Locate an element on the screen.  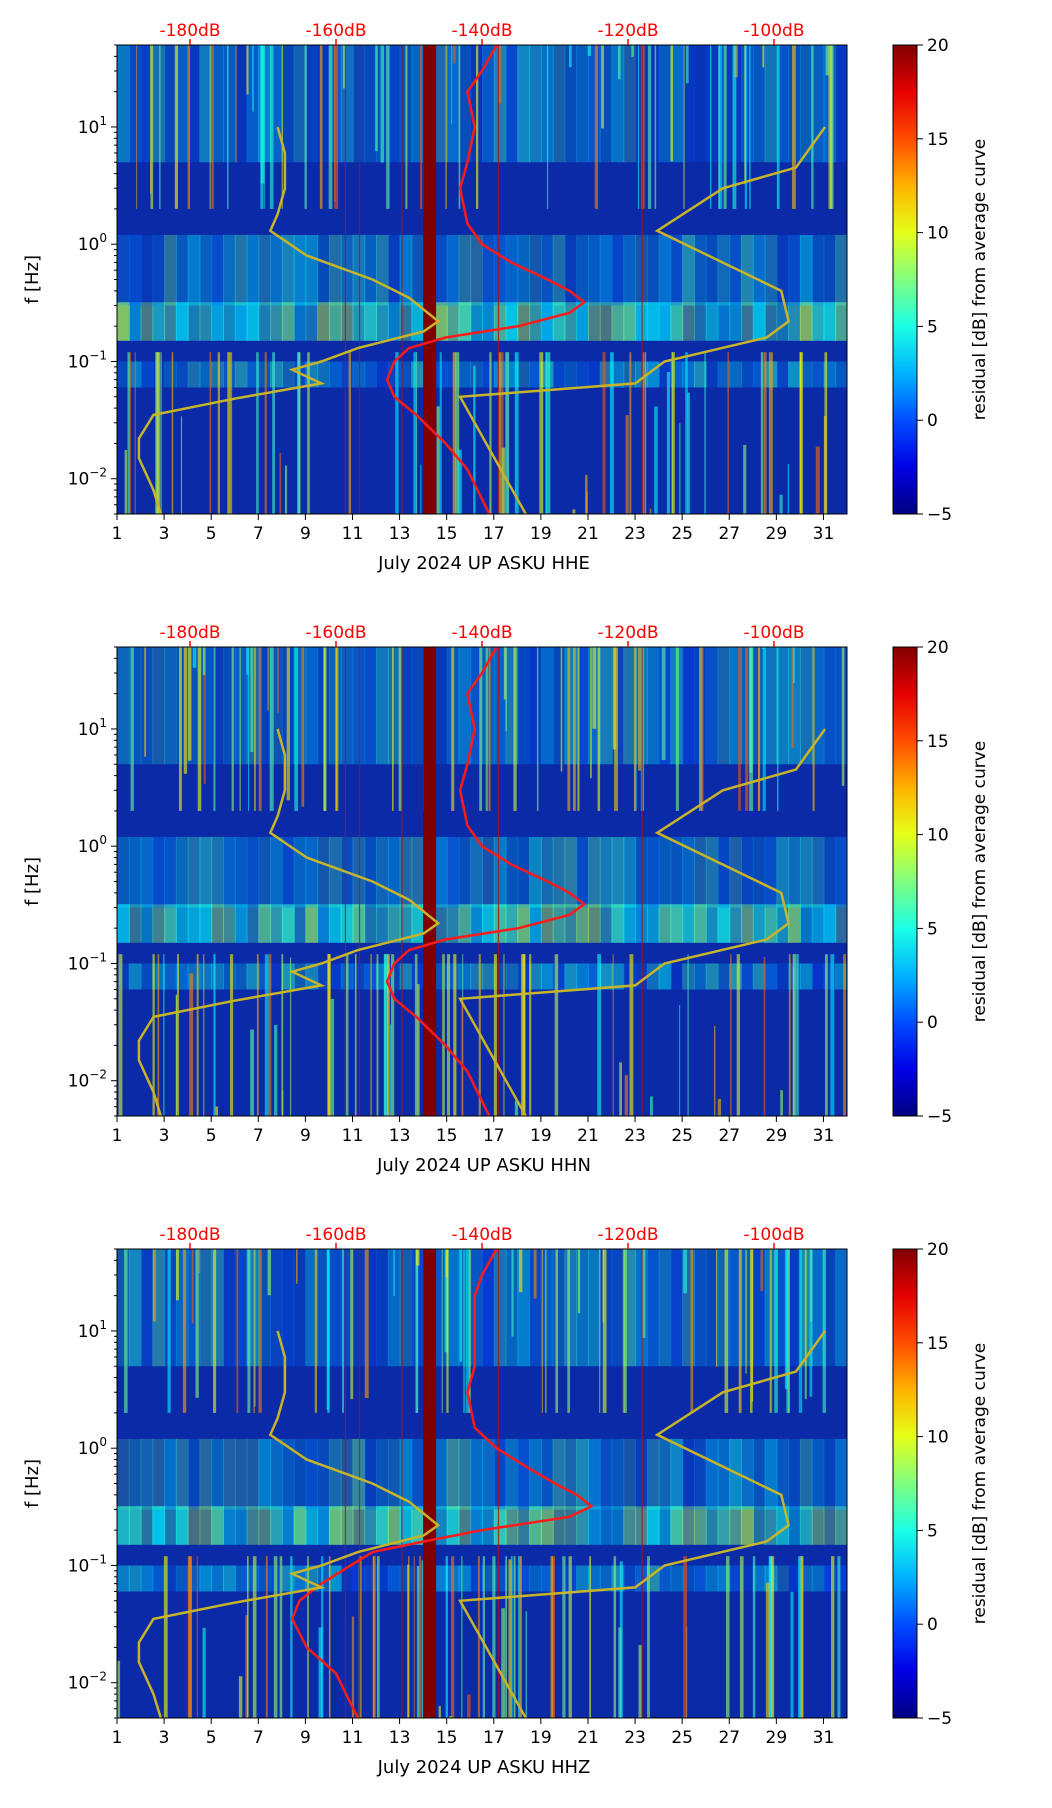
x-tick-label: 5 is located at coordinates (211, 1738).